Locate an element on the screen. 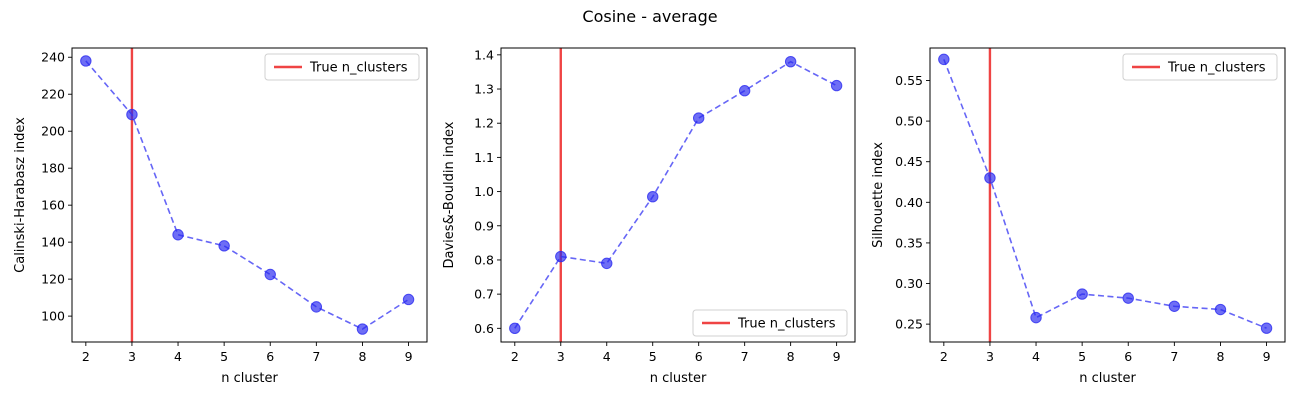 The width and height of the screenshot is (1300, 400). y-tick-label: 1.3 is located at coordinates (484, 89).